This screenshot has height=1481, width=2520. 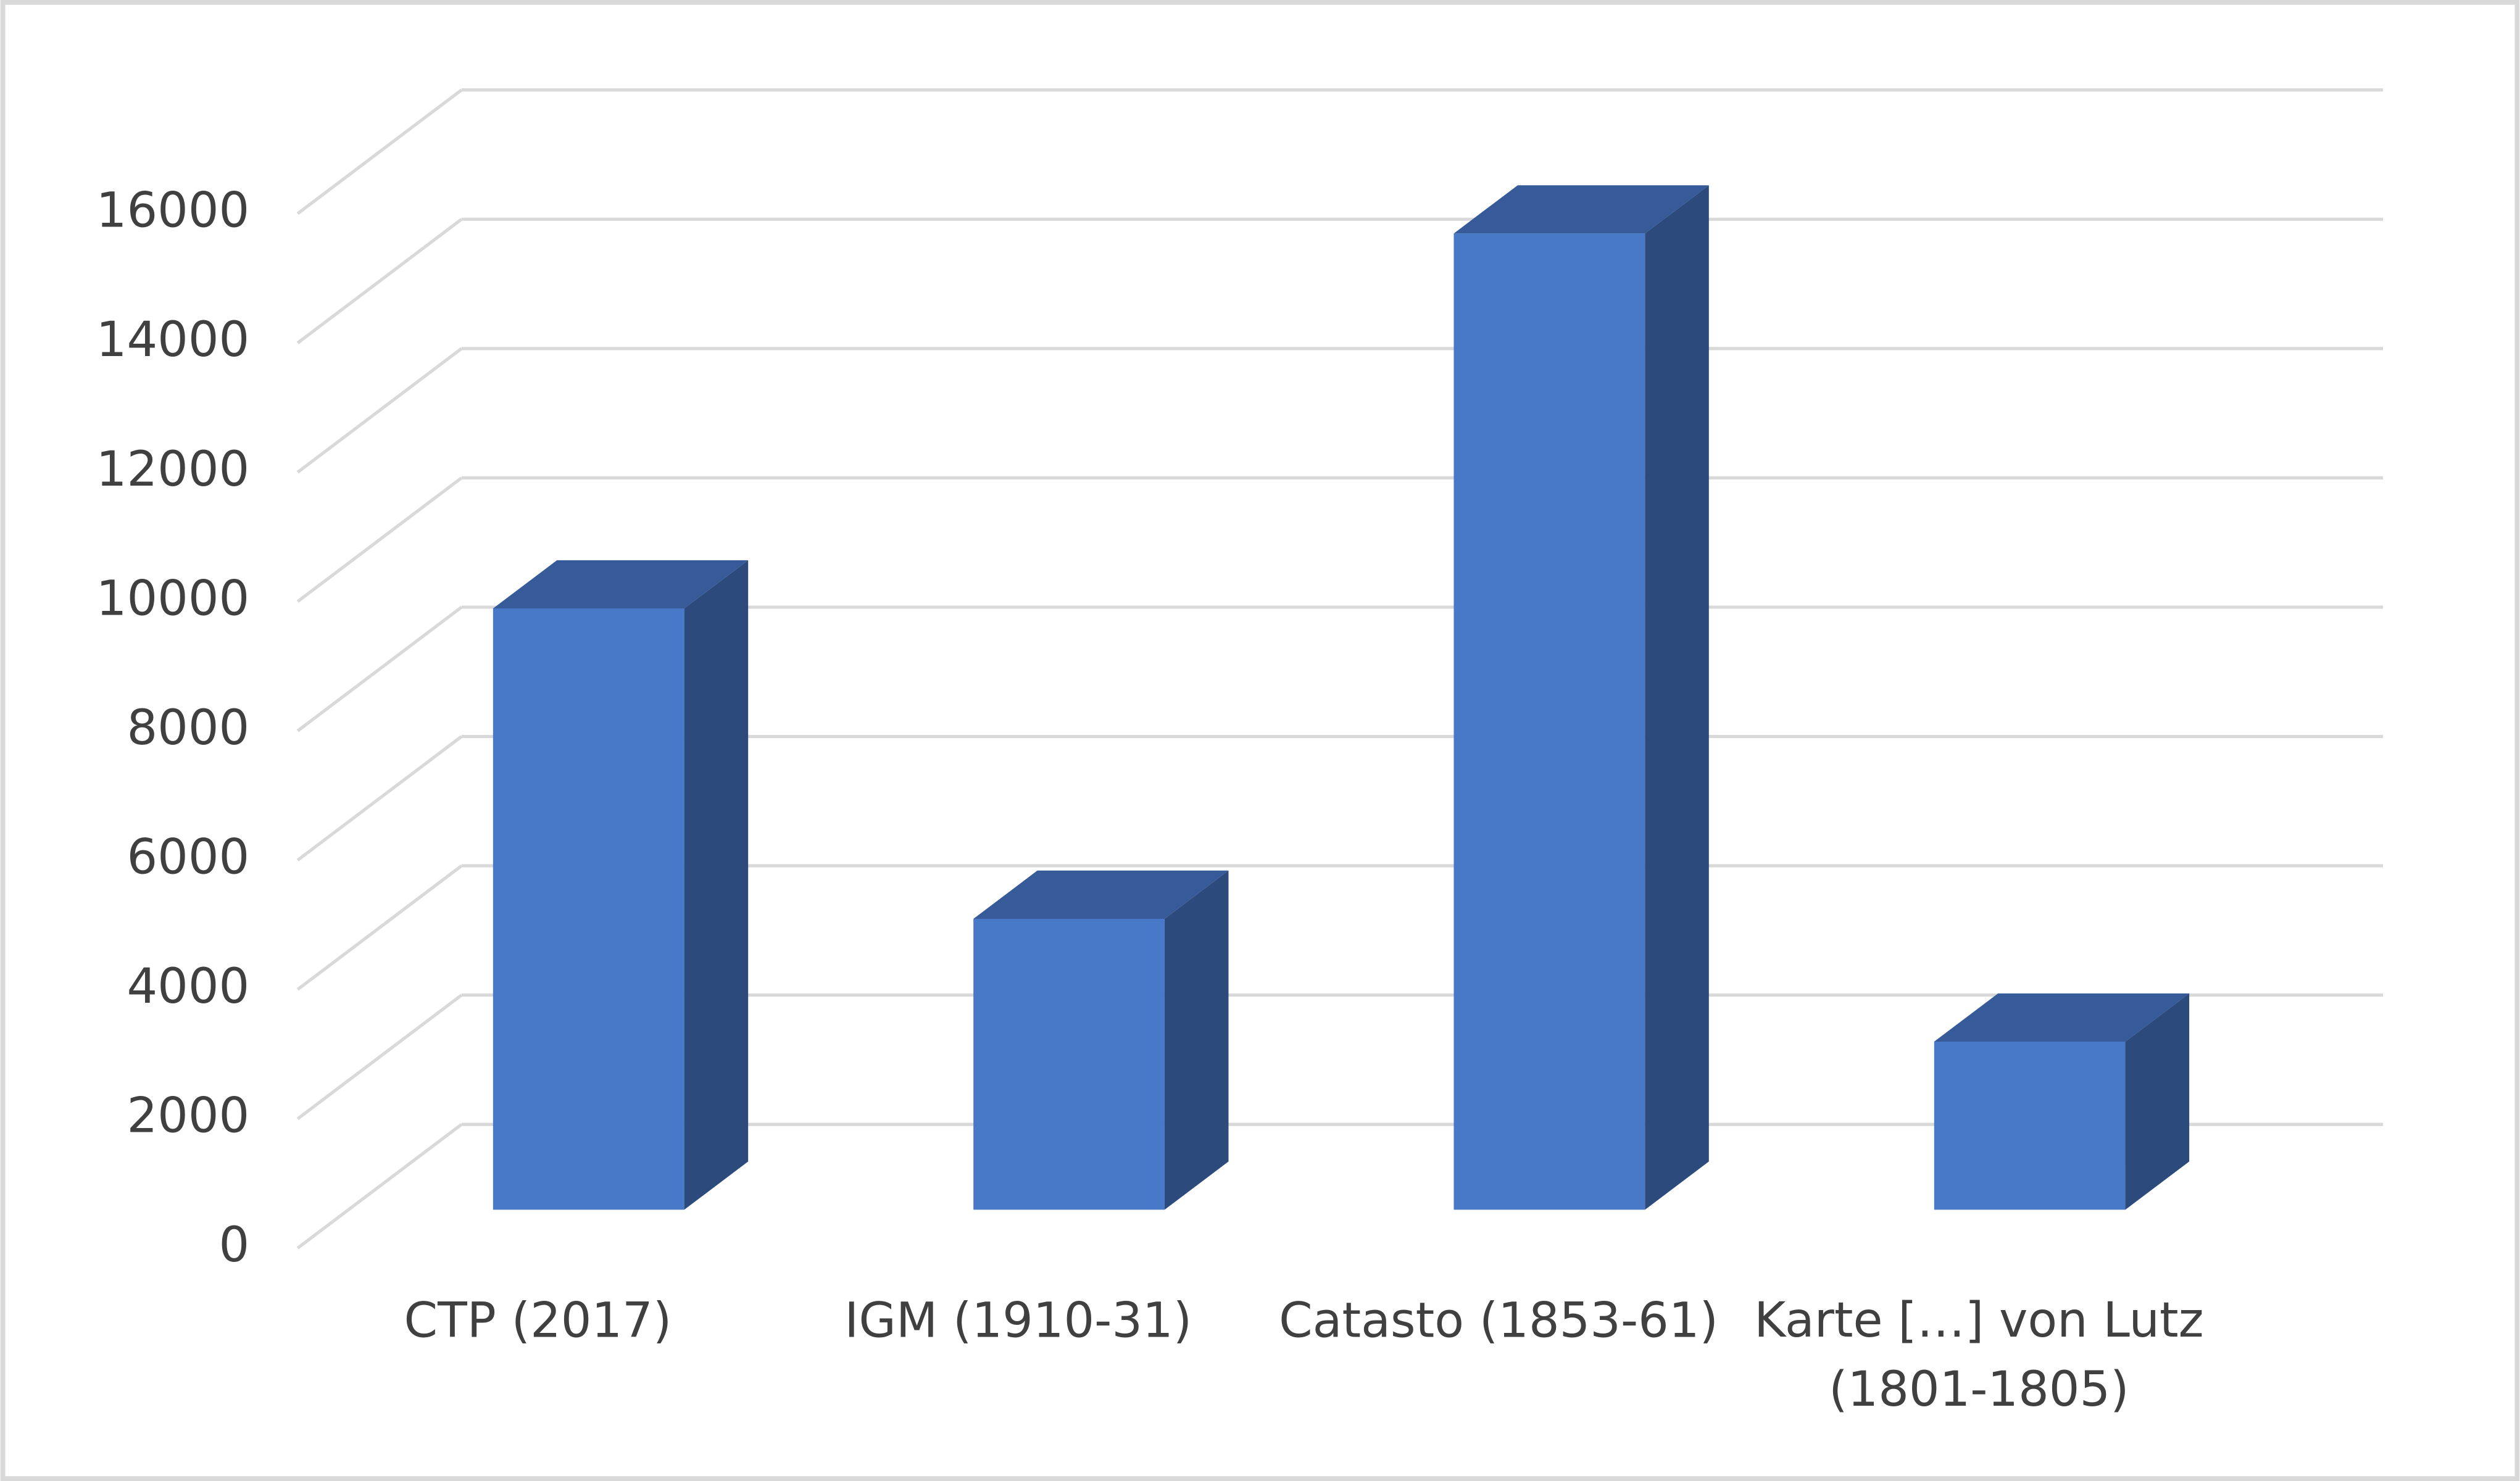 I want to click on y-tick-label: 16000, so click(x=172, y=211).